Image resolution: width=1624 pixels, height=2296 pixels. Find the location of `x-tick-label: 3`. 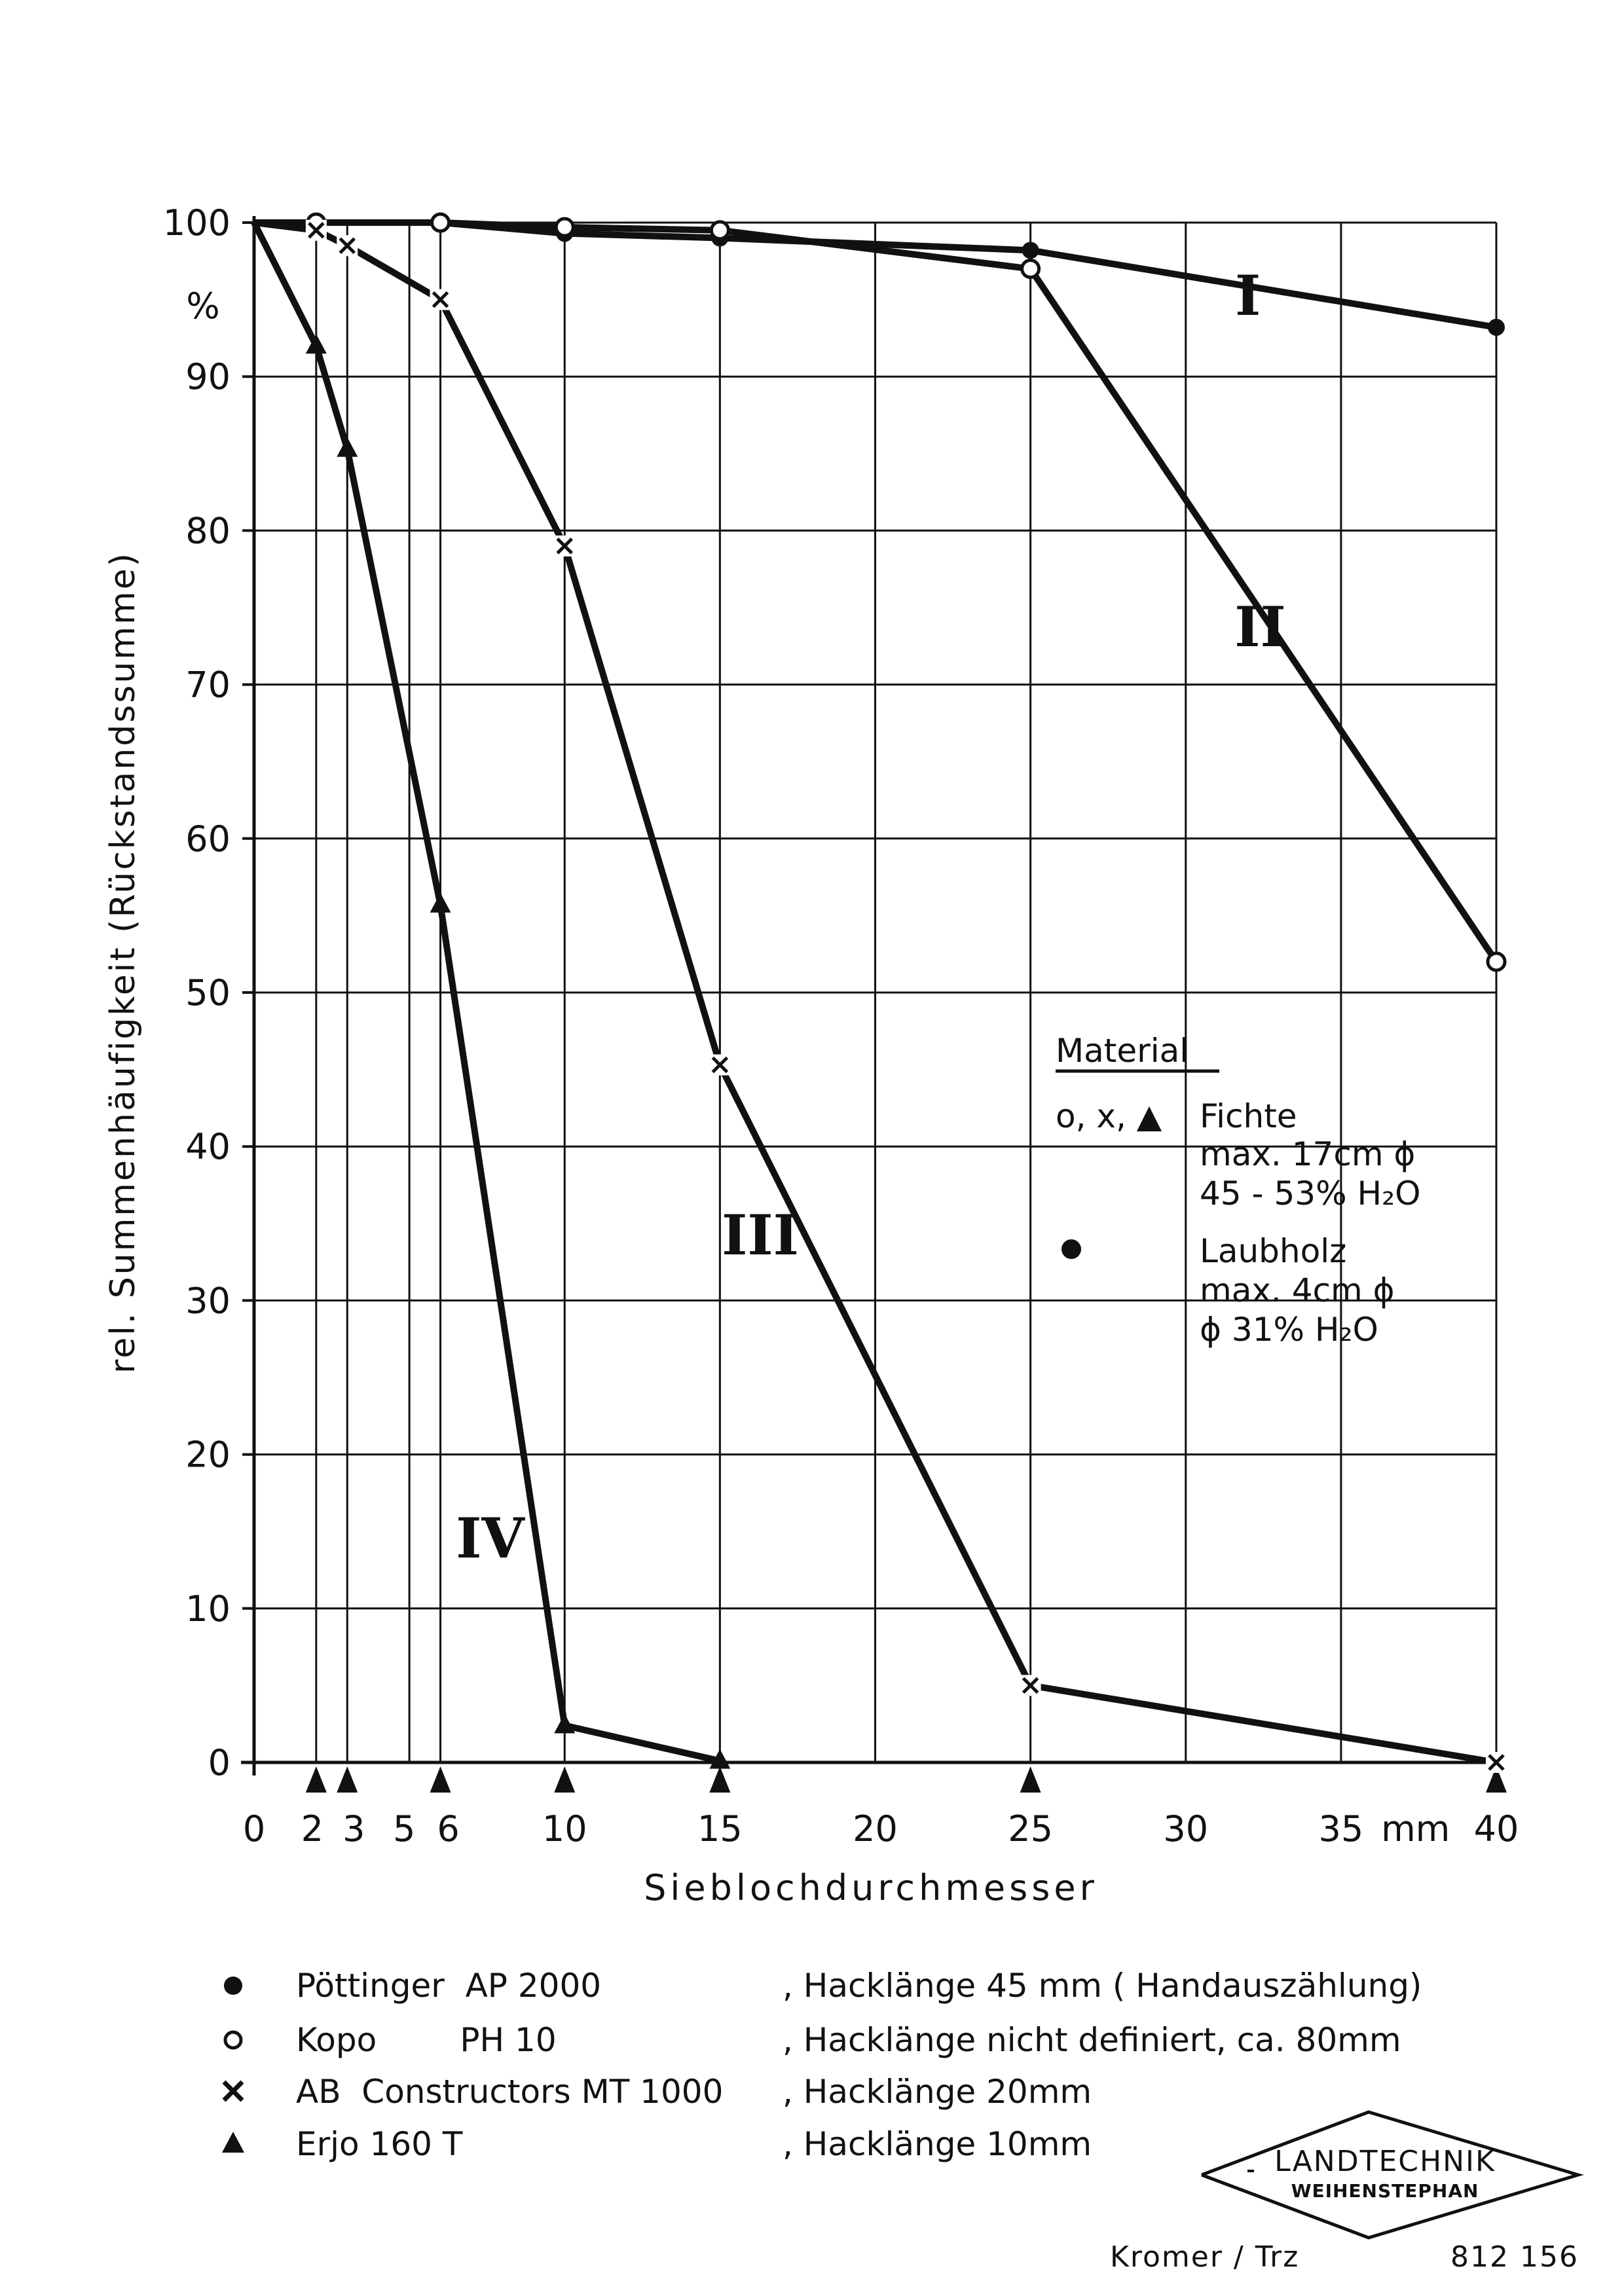

x-tick-label: 3 is located at coordinates (353, 1829).